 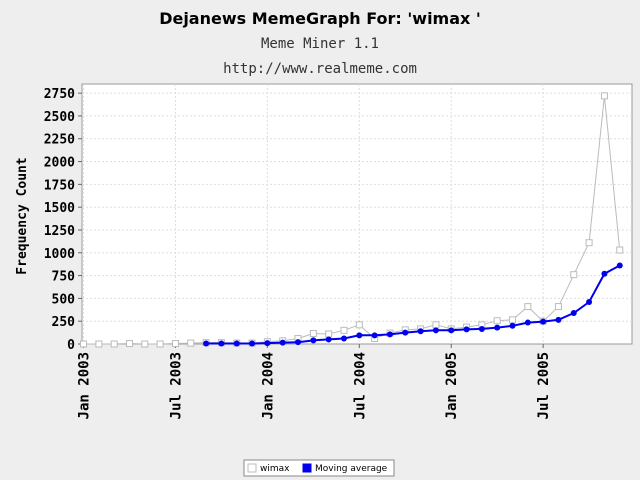 I want to click on y-tick-label: 1250, so click(x=59, y=231).